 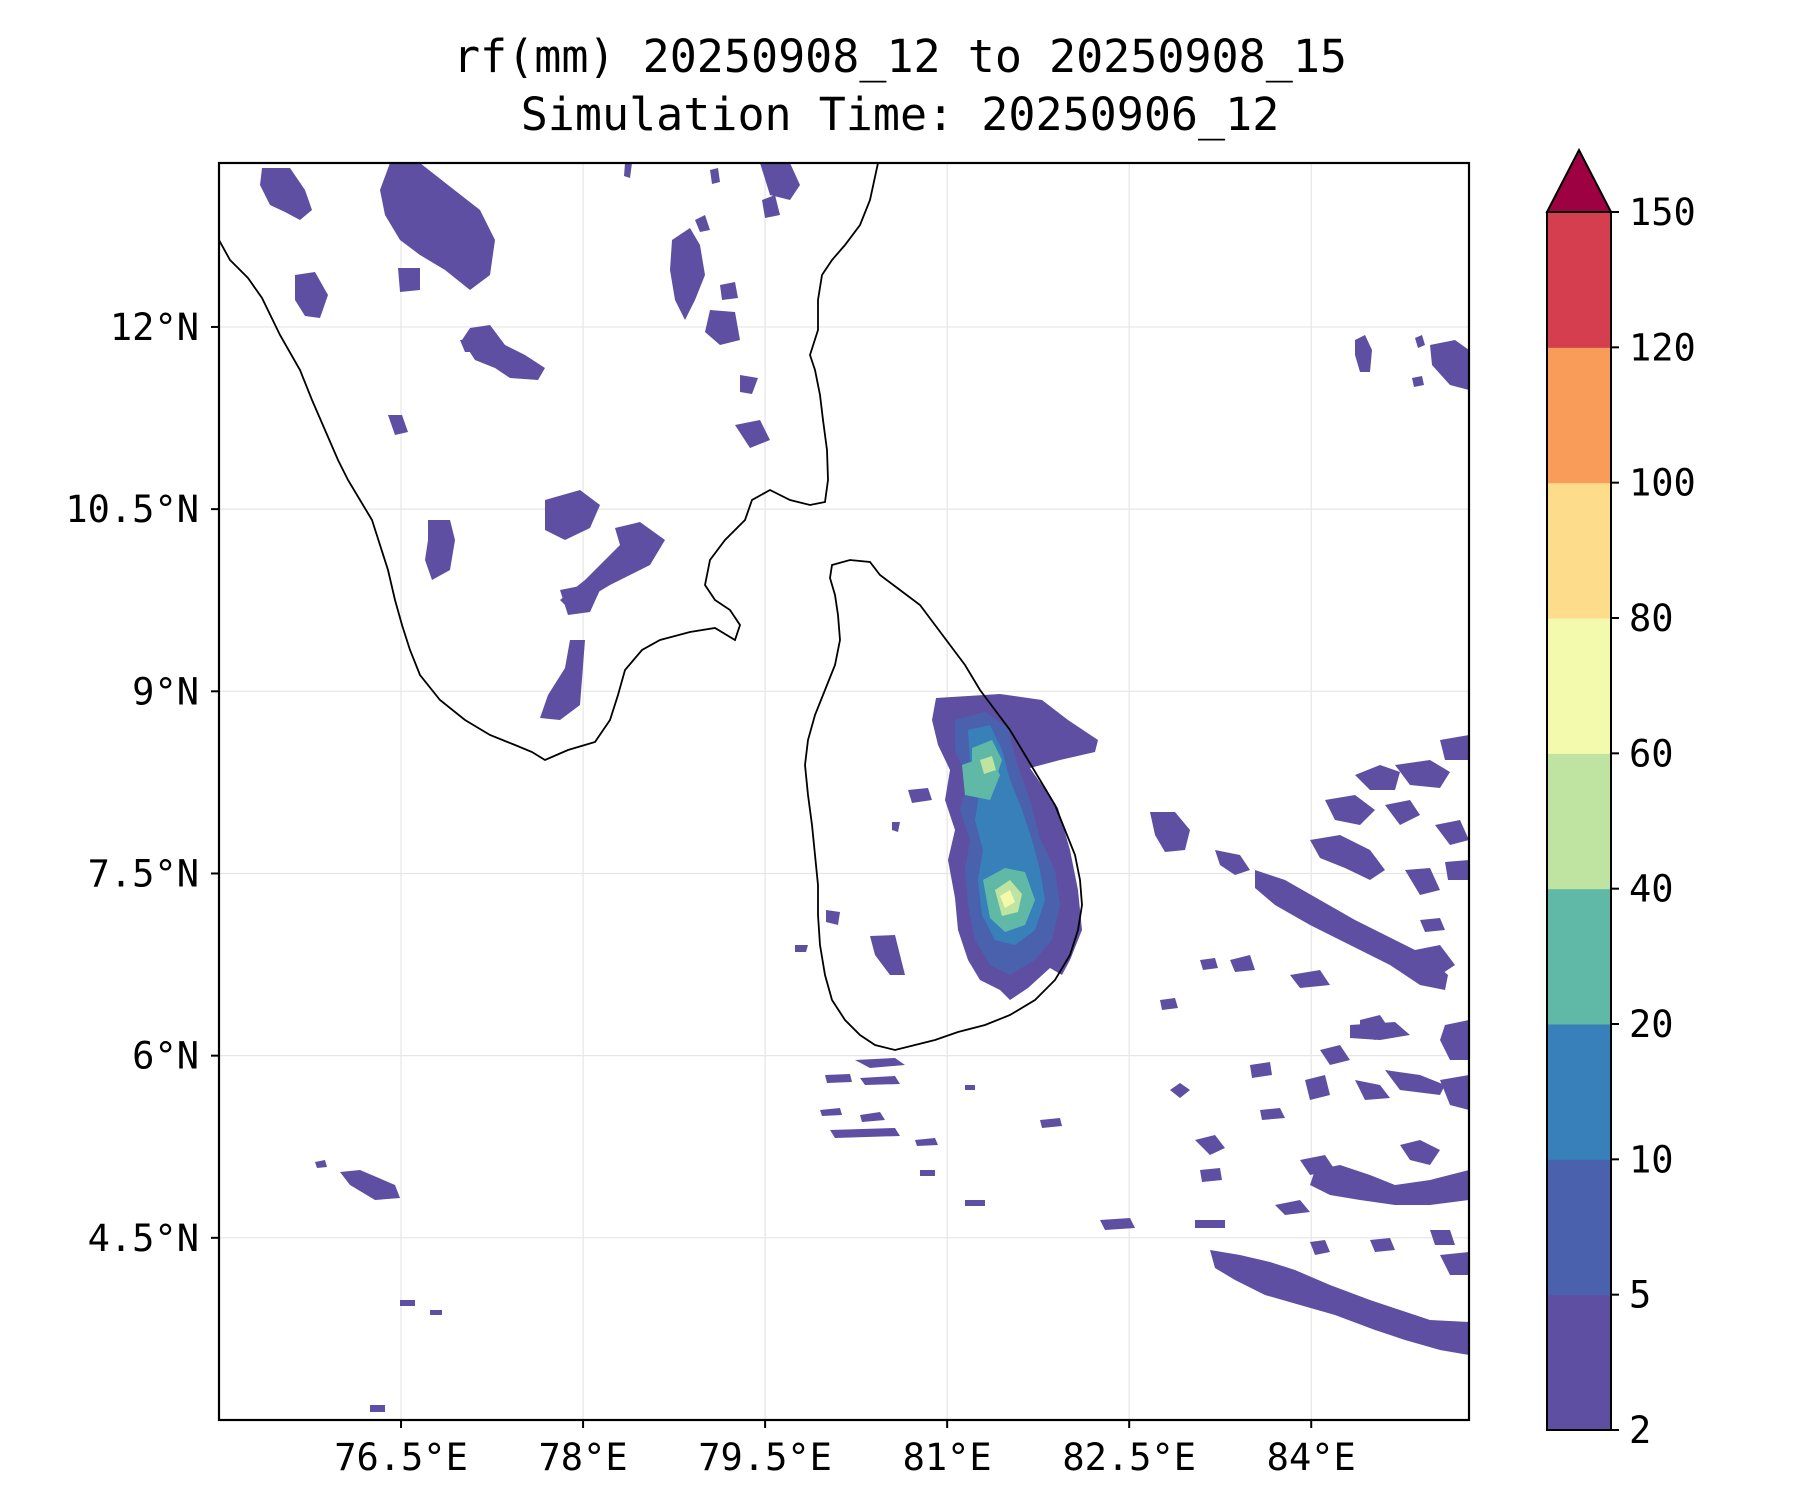 What do you see at coordinates (165, 691) in the screenshot?
I see `lat-tick-label: 9°N` at bounding box center [165, 691].